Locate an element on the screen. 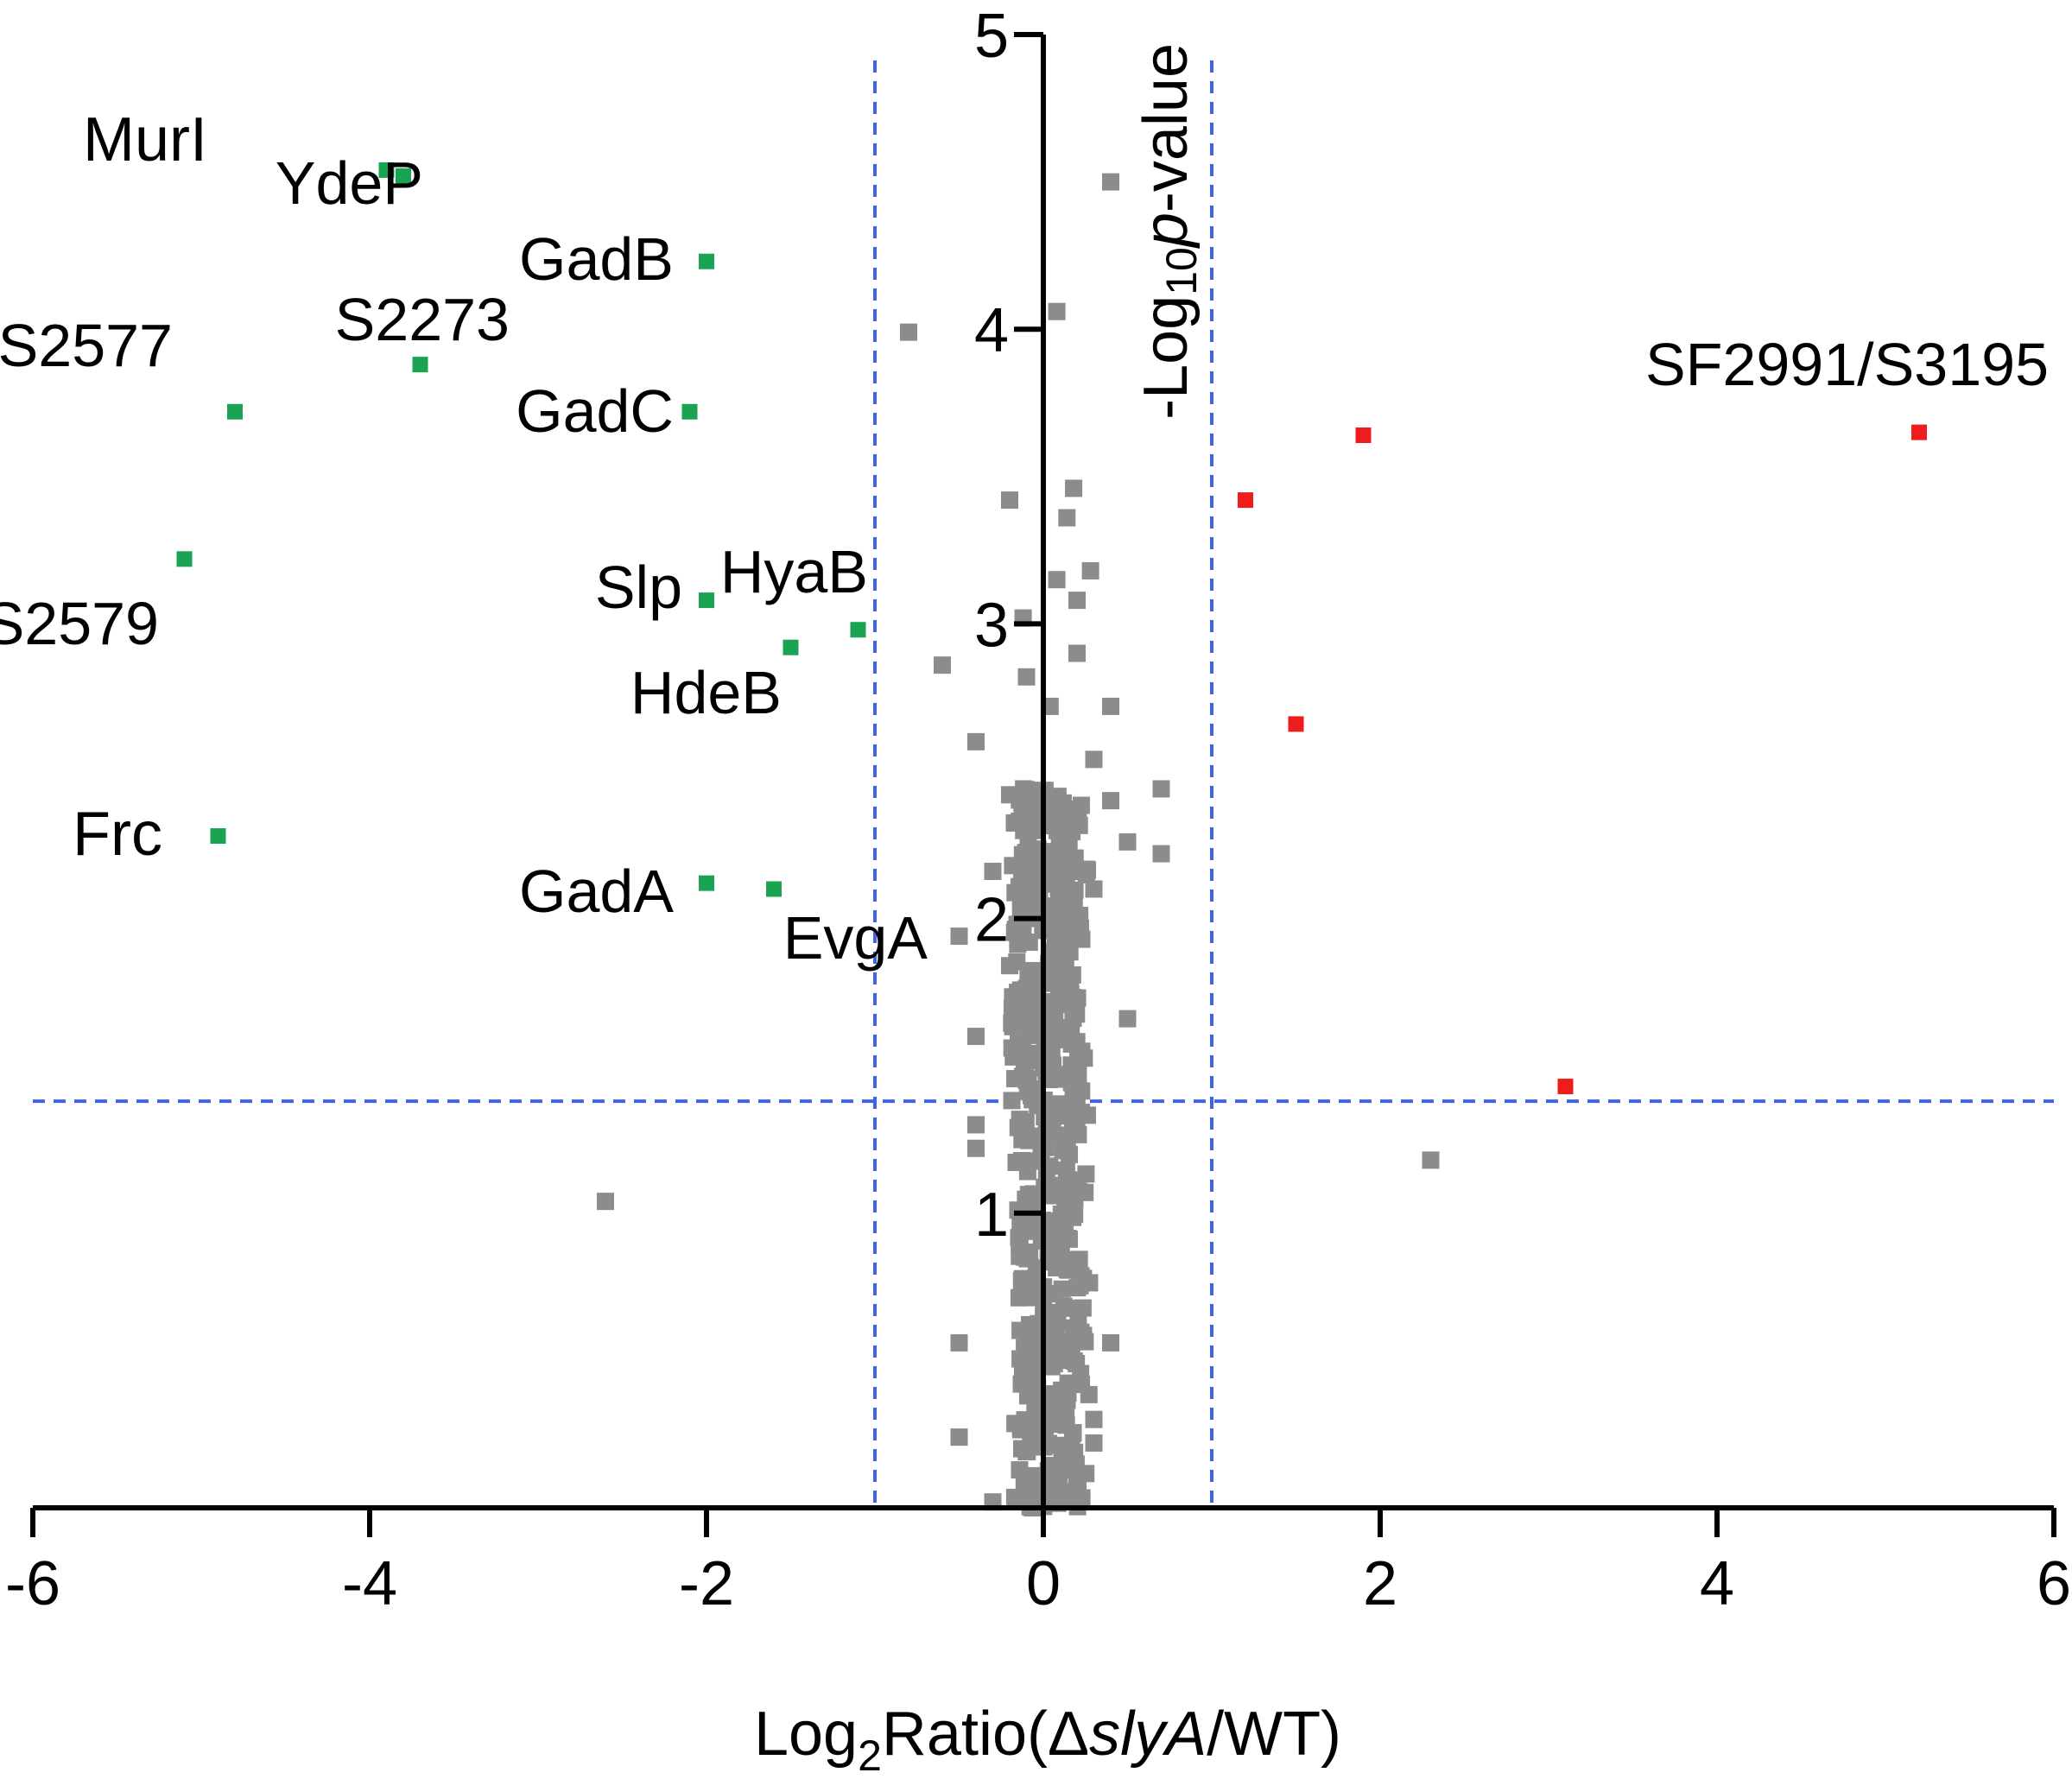  point-label: MurI is located at coordinates (145, 139).